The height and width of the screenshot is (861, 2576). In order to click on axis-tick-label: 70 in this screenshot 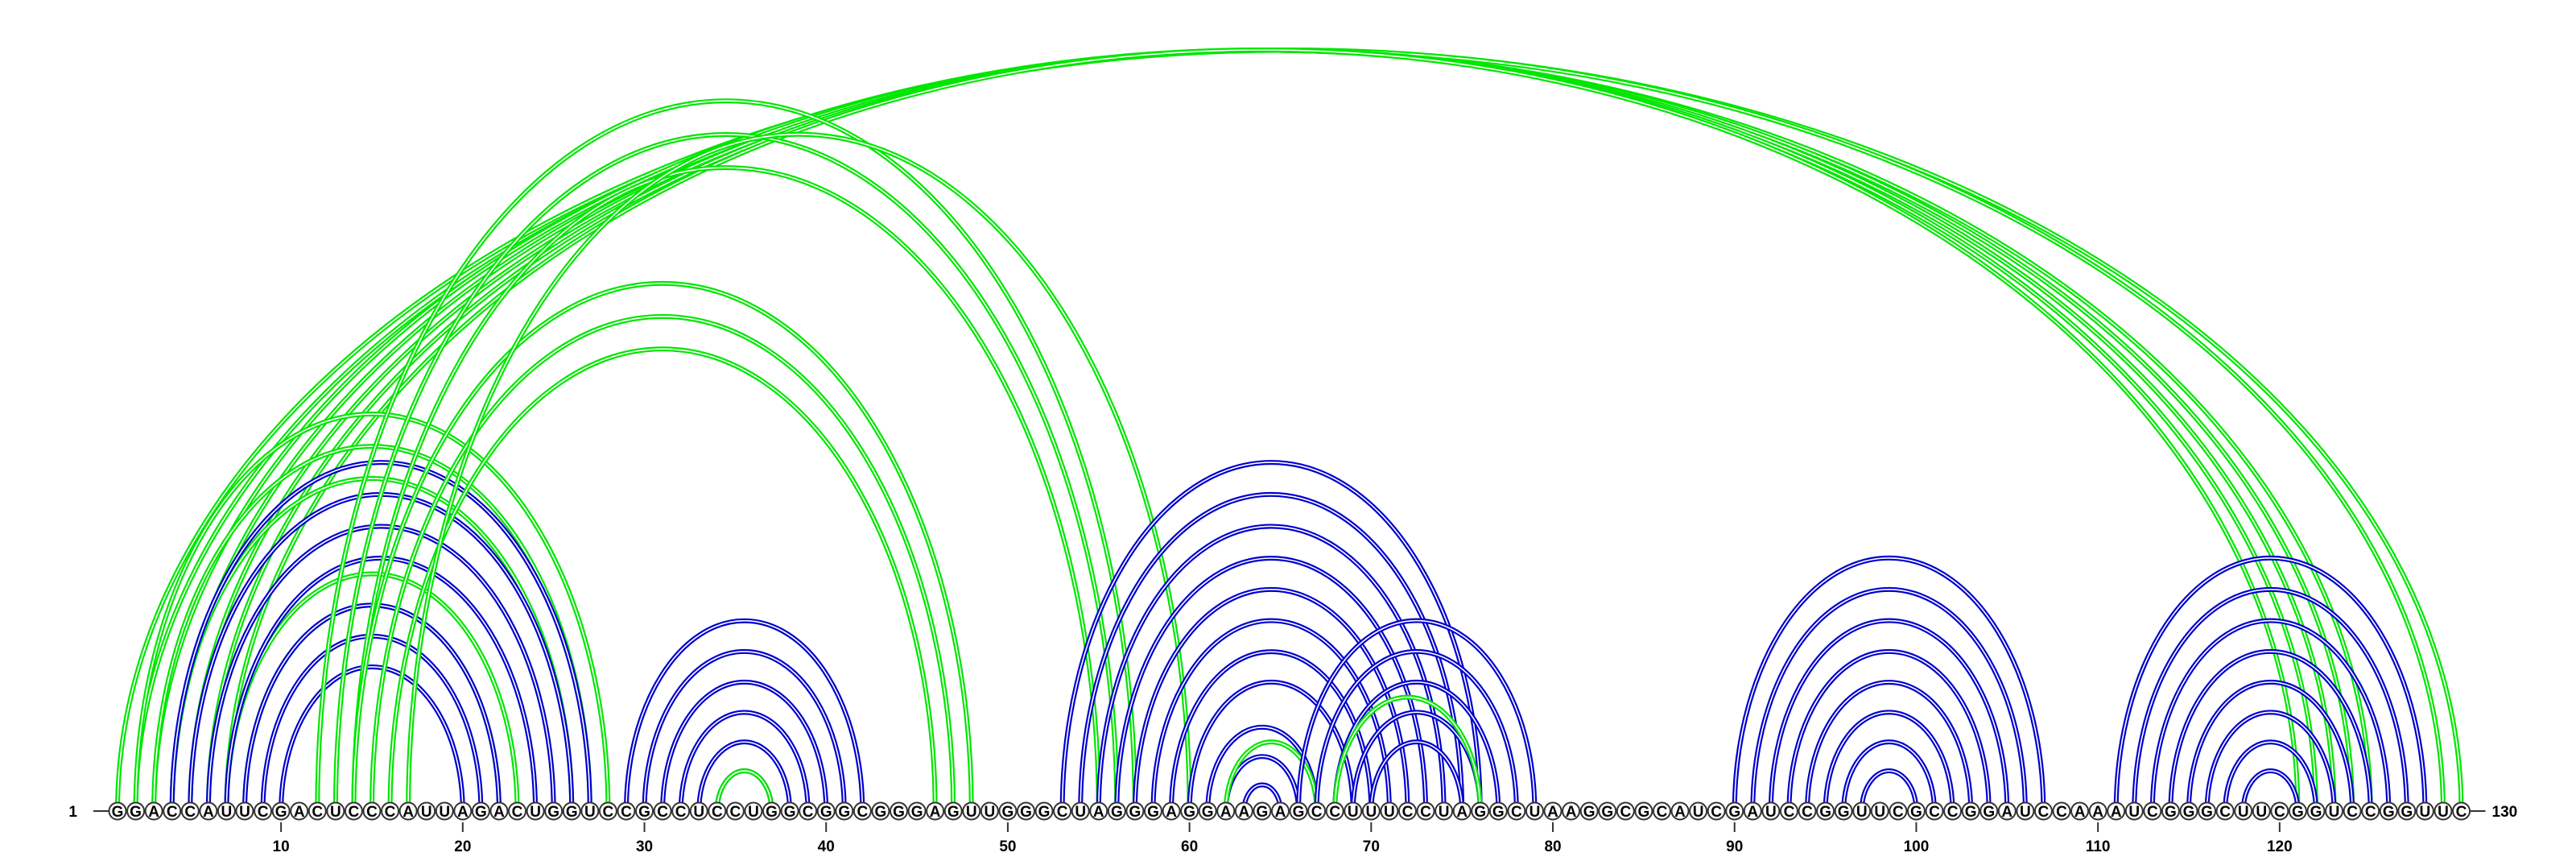, I will do `click(1371, 846)`.